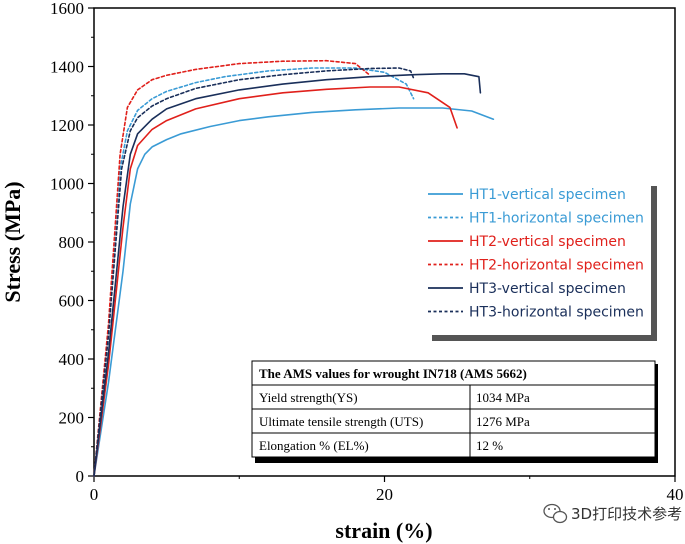 The width and height of the screenshot is (685, 544). Describe the element at coordinates (308, 397) in the screenshot. I see `table-row-label: Yield strength(YS)` at that location.